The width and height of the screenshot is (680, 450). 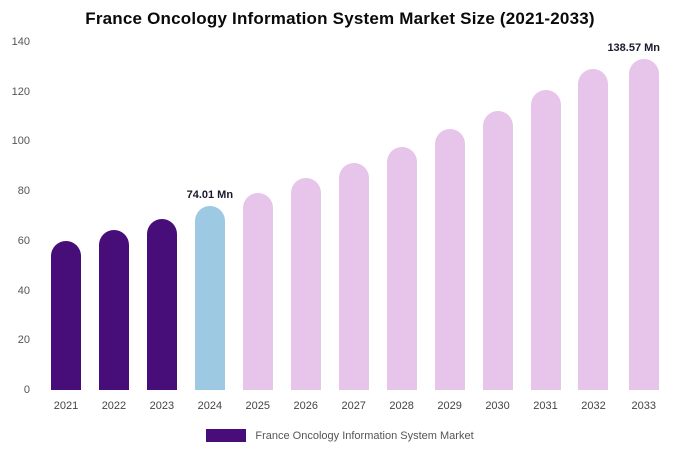 What do you see at coordinates (26, 390) in the screenshot?
I see `y-tick-label: 0` at bounding box center [26, 390].